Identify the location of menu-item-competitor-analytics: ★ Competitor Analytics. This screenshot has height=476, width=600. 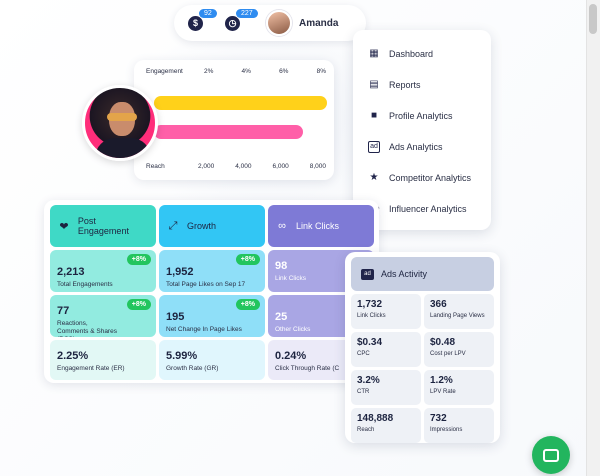
(422, 177).